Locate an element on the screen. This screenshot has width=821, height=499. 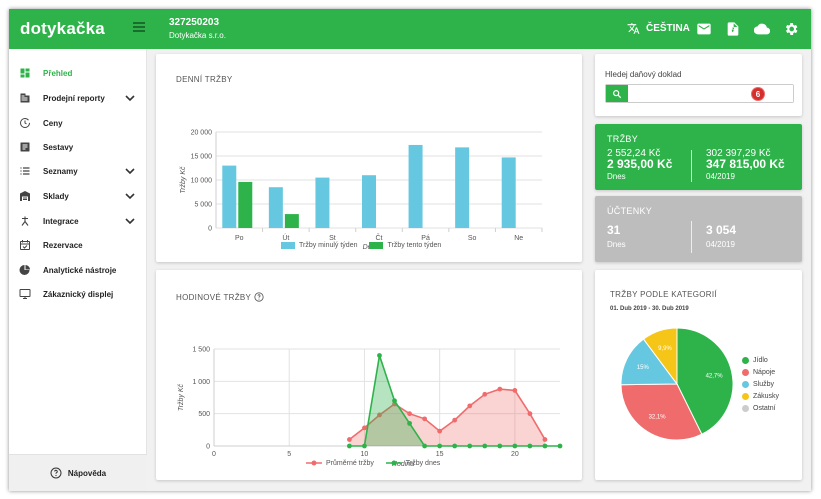
revenue-stat-title: TRŽBY is located at coordinates (623, 139).